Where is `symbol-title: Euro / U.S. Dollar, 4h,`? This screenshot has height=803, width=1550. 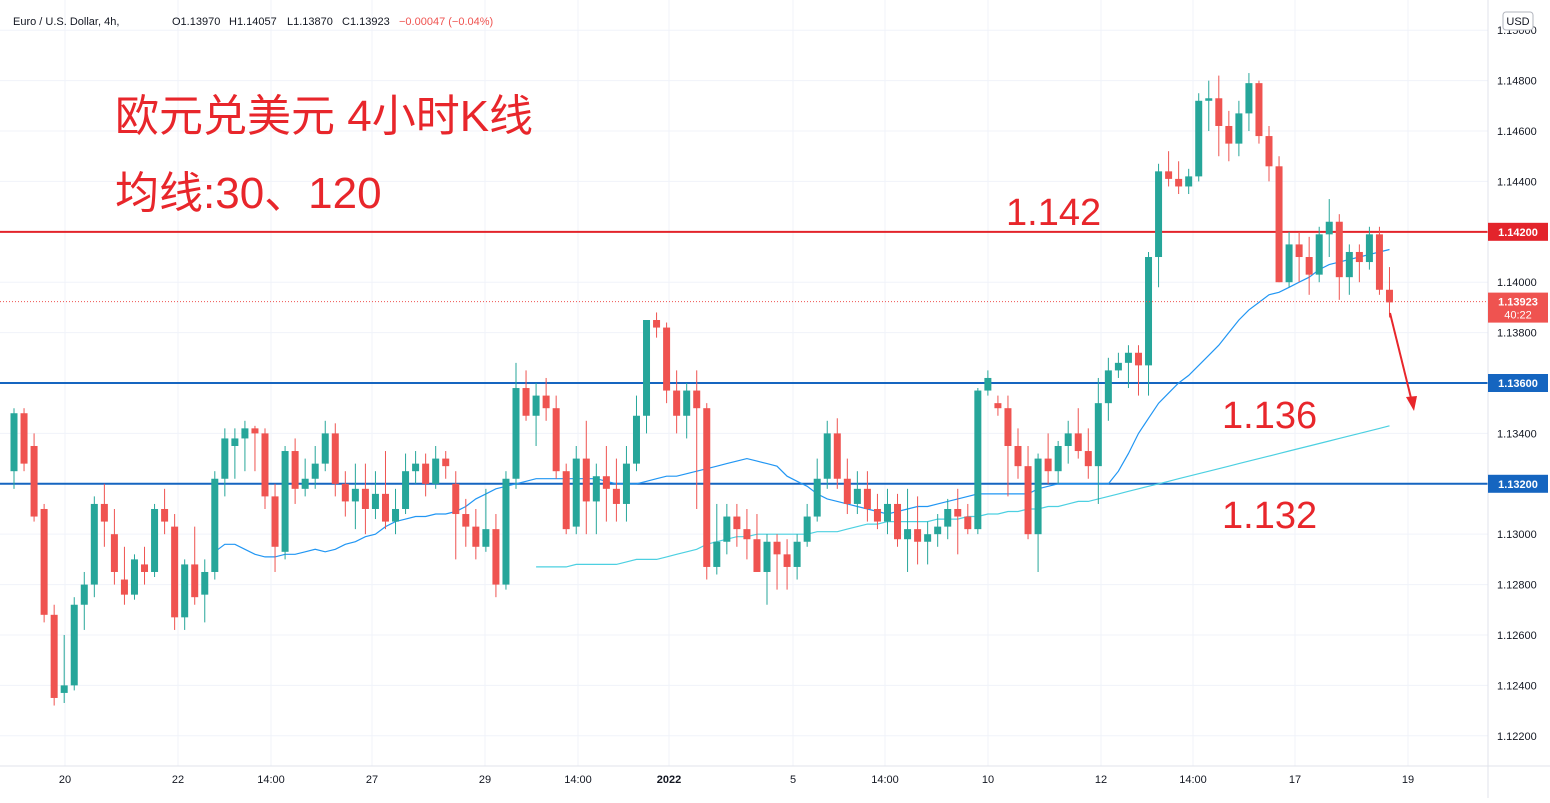
symbol-title: Euro / U.S. Dollar, 4h, is located at coordinates (66, 22).